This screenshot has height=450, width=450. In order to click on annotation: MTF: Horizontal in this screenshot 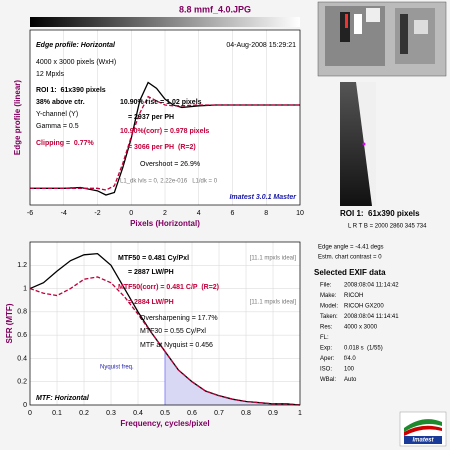, I will do `click(63, 398)`.